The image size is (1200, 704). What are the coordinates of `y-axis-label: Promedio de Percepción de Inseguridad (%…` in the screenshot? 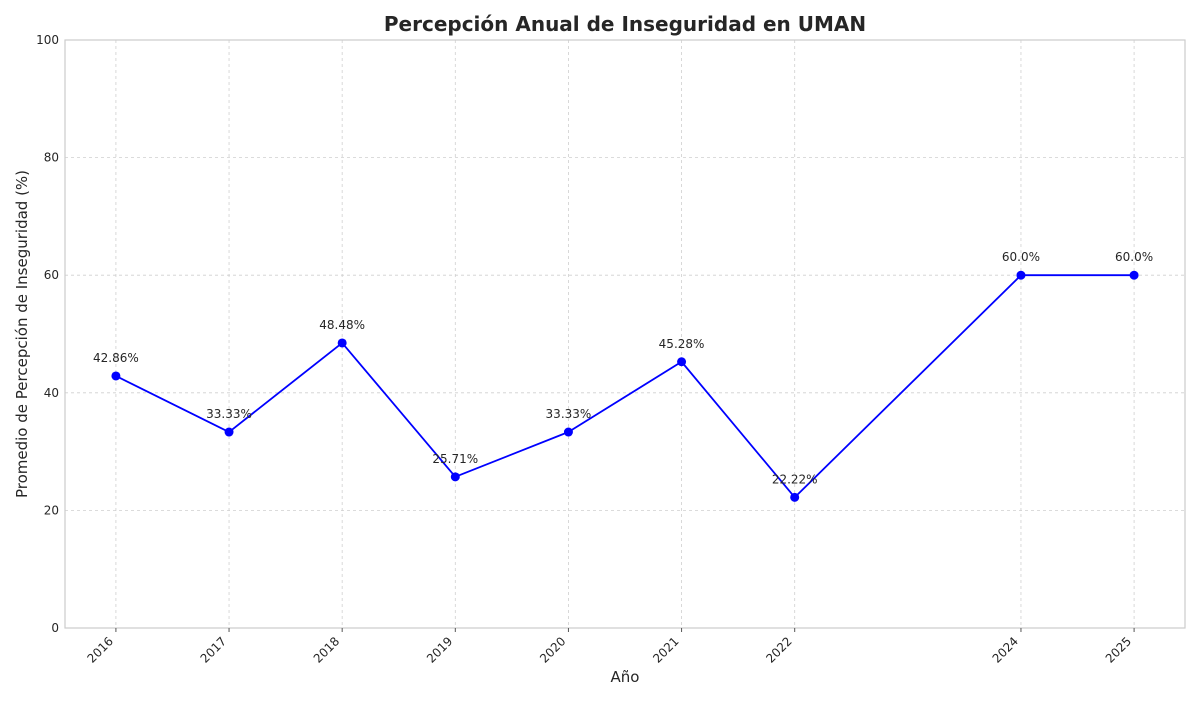 It's located at (22, 334).